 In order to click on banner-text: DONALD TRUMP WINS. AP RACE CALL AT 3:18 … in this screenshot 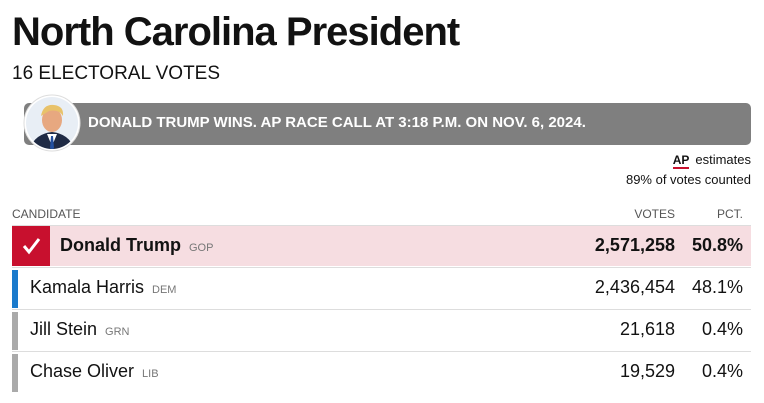, I will do `click(337, 122)`.